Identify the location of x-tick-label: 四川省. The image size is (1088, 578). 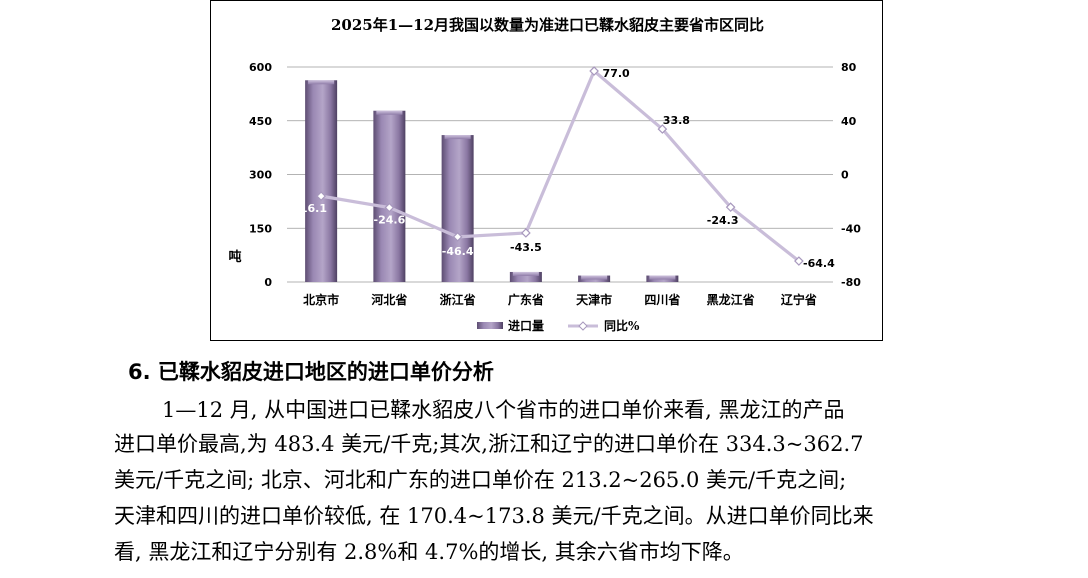
(662, 299).